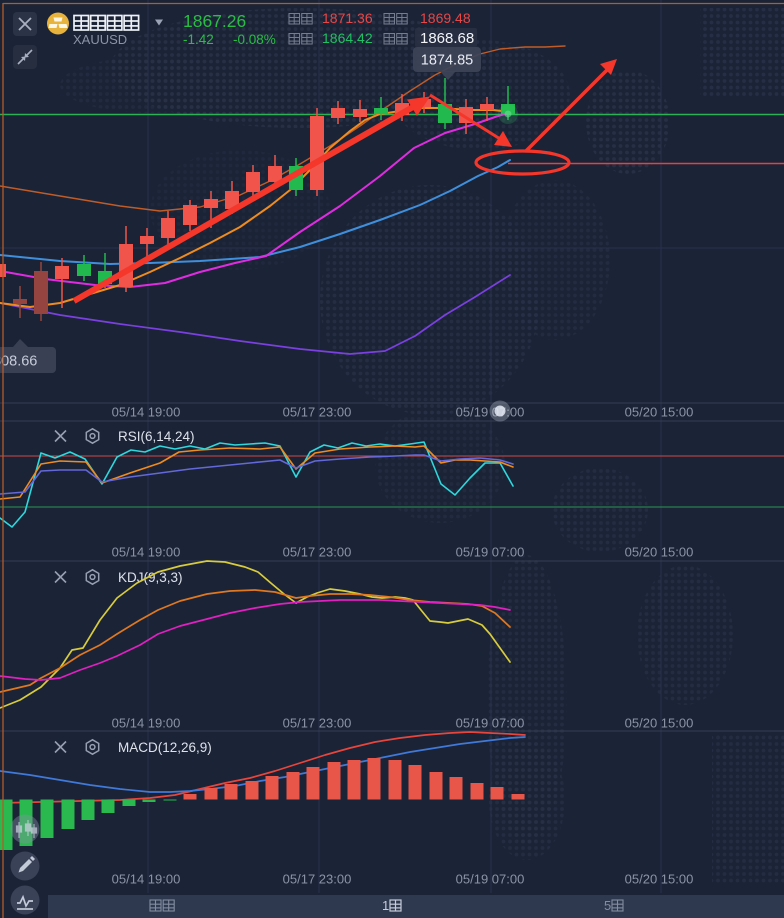  Describe the element at coordinates (165, 747) in the screenshot. I see `svg-text: MACD(12,26,9)` at that location.